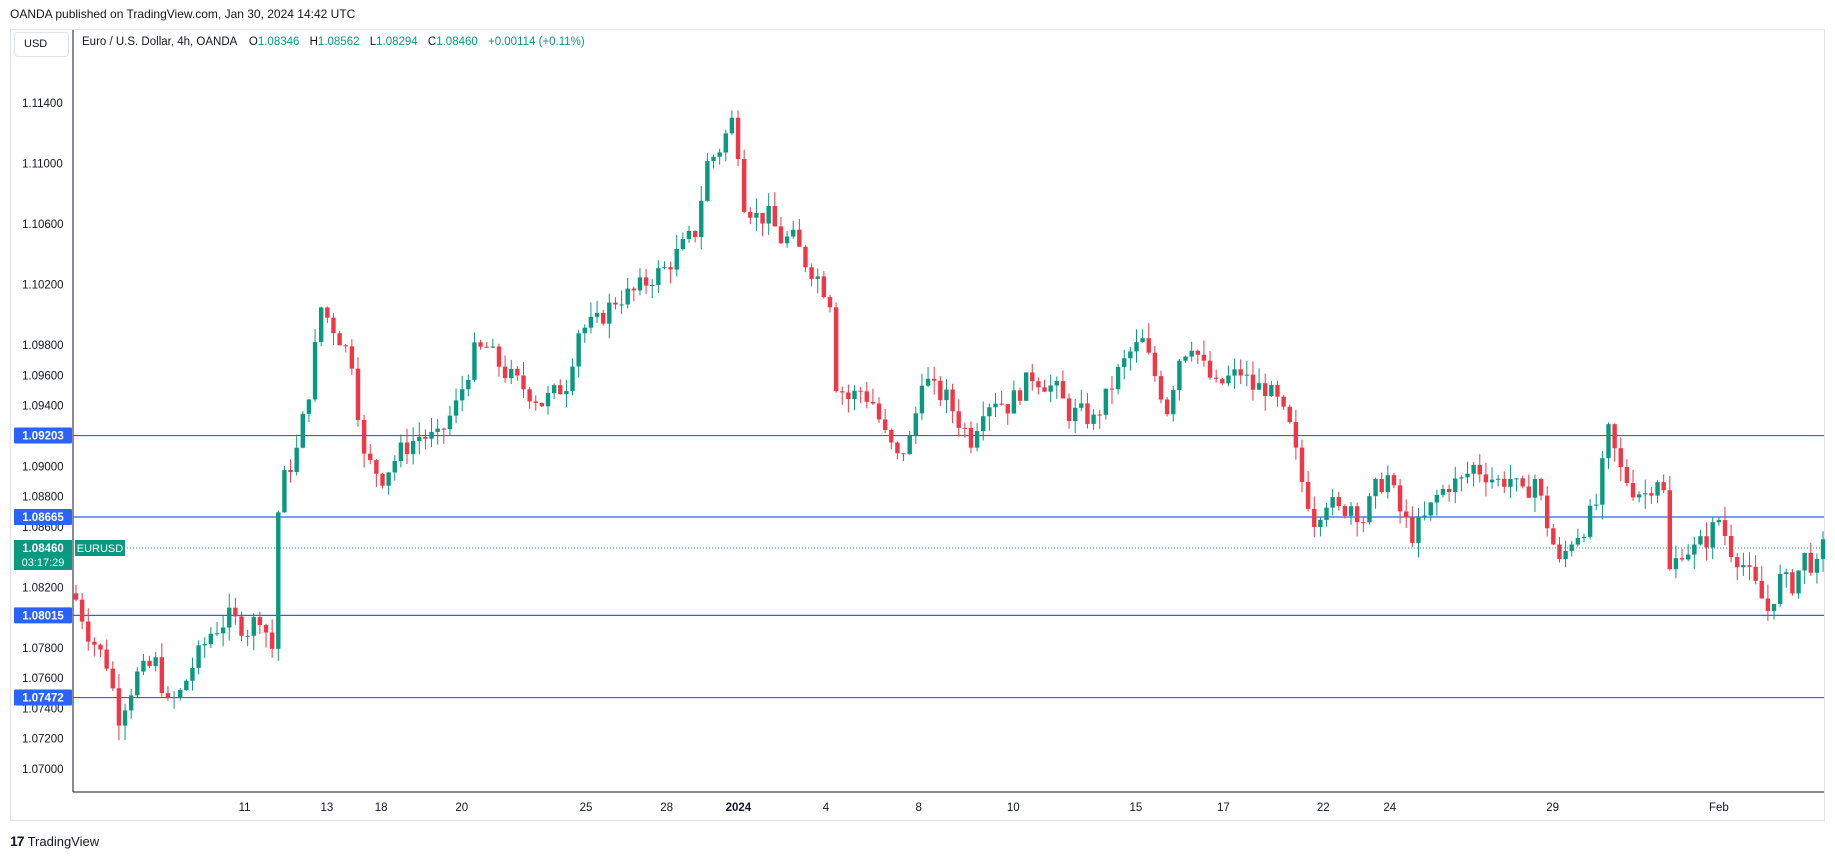 The height and width of the screenshot is (857, 1835). I want to click on symbol-tag, so click(100, 547).